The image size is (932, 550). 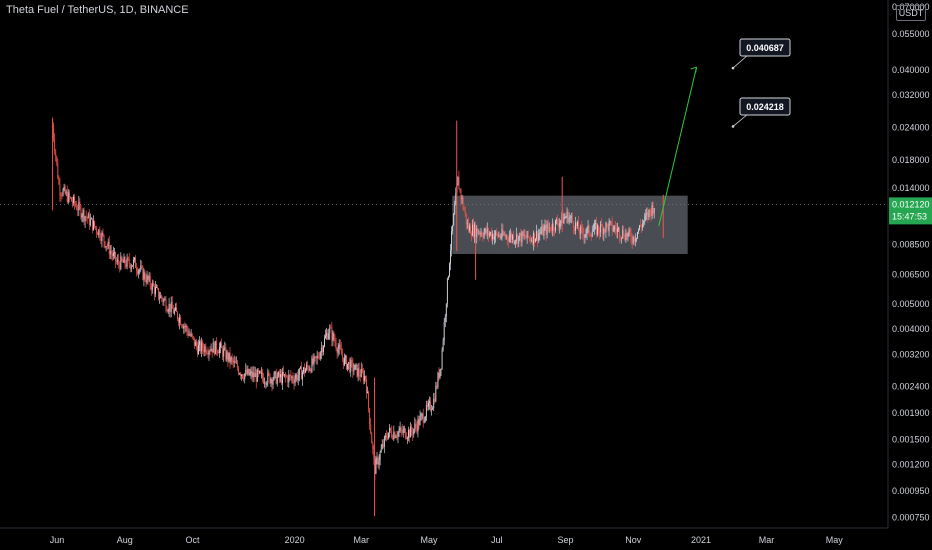 I want to click on currency-button: USDT, so click(x=911, y=13).